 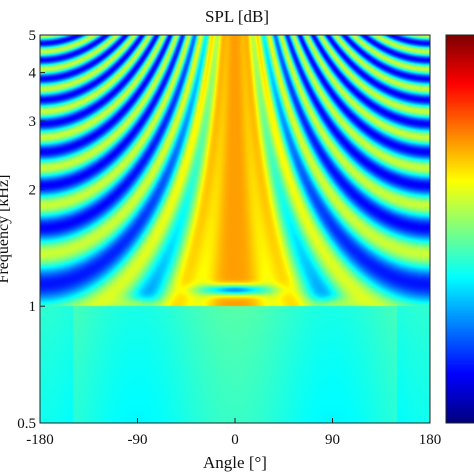 What do you see at coordinates (33, 307) in the screenshot?
I see `y-tick-label: 1` at bounding box center [33, 307].